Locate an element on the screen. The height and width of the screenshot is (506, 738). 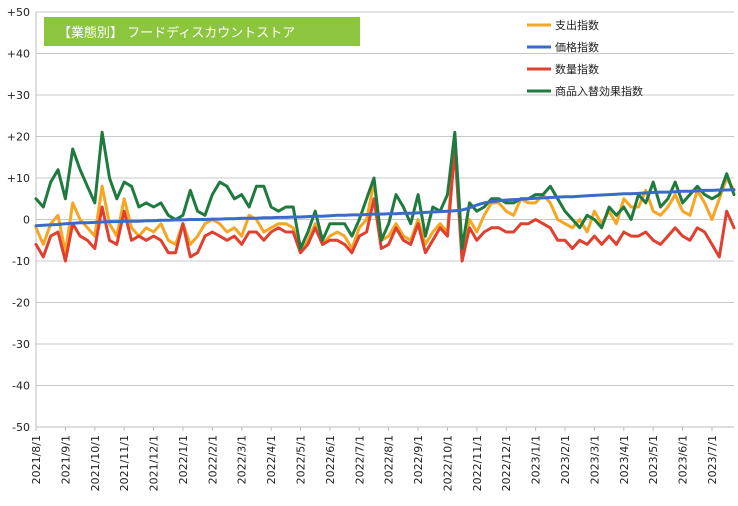
x-tick-label: 2022/5/1 is located at coordinates (301, 459).